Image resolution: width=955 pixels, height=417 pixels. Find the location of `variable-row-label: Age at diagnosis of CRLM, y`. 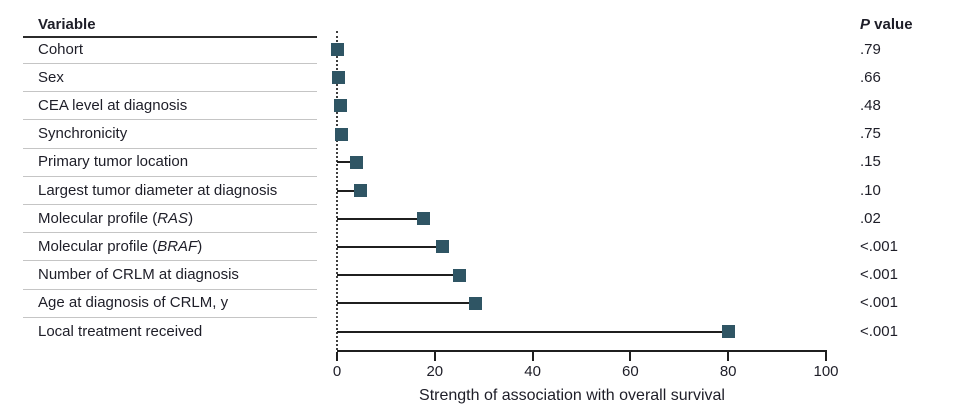

variable-row-label: Age at diagnosis of CRLM, y is located at coordinates (133, 303).